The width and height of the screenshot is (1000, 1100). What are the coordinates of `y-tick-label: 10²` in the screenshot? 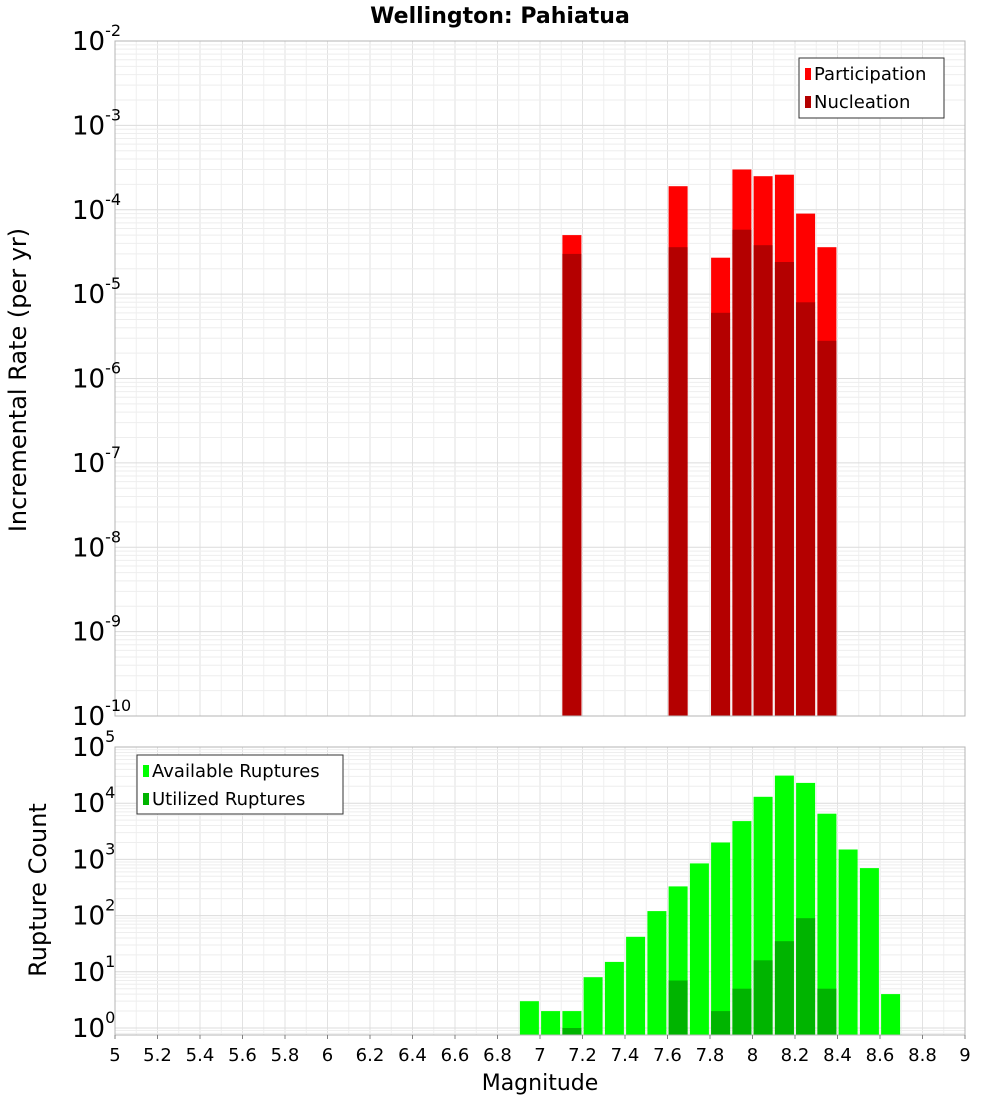 It's located at (93, 914).